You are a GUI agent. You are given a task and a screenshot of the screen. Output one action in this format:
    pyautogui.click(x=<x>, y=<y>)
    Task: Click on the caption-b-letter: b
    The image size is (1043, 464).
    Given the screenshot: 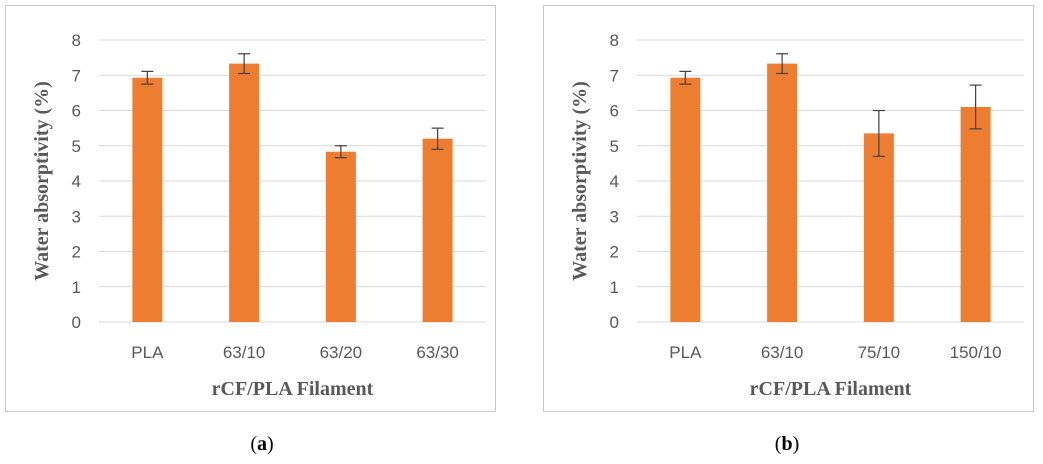 What is the action you would take?
    pyautogui.click(x=787, y=444)
    